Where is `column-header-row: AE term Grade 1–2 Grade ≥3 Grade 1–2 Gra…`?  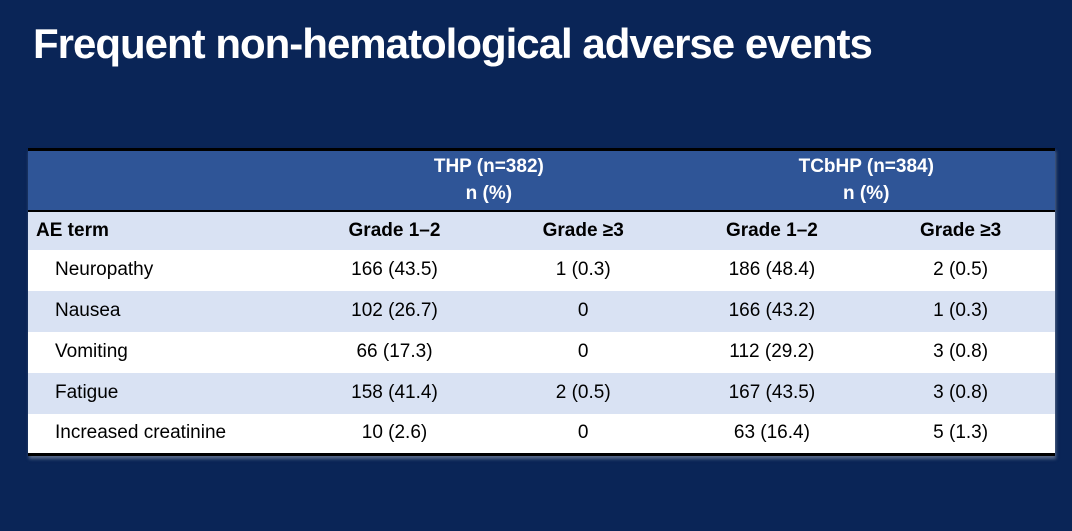
column-header-row: AE term Grade 1–2 Grade ≥3 Grade 1–2 Gra… is located at coordinates (541, 230).